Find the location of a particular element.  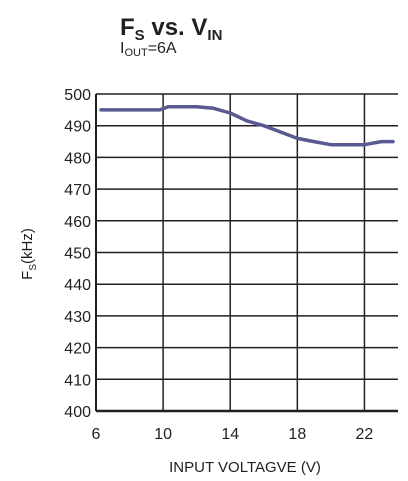

y-axis-label: FS(kHz) is located at coordinates (29, 254).